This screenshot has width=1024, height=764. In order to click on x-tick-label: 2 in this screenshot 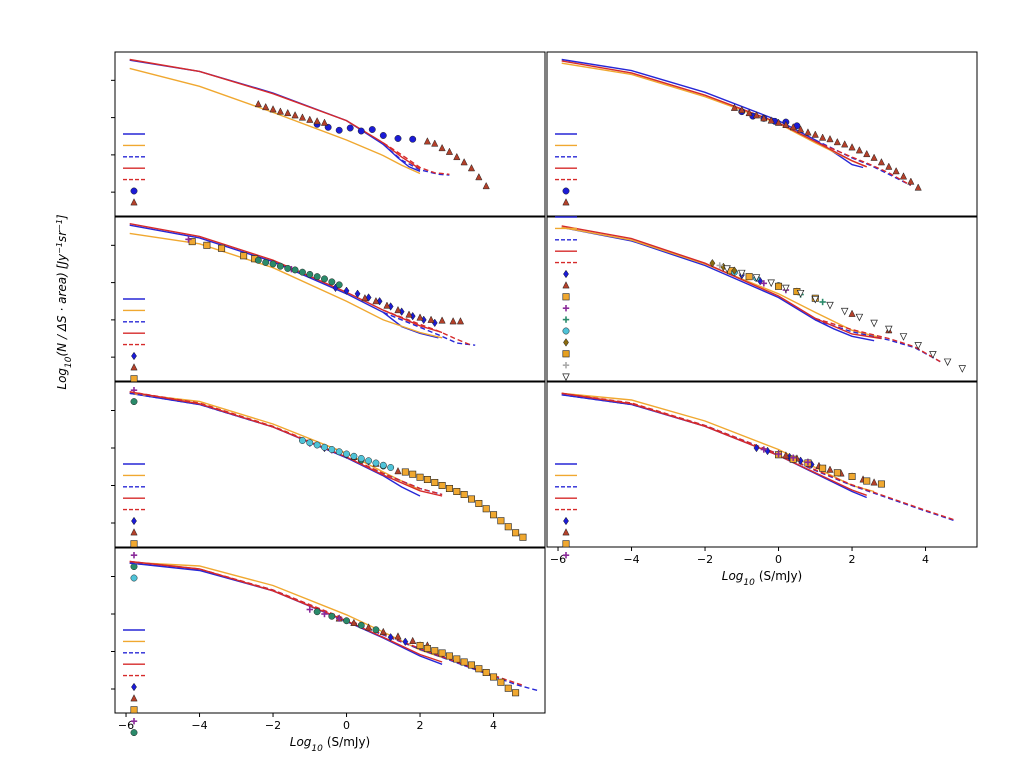, I will do `click(420, 725)`.